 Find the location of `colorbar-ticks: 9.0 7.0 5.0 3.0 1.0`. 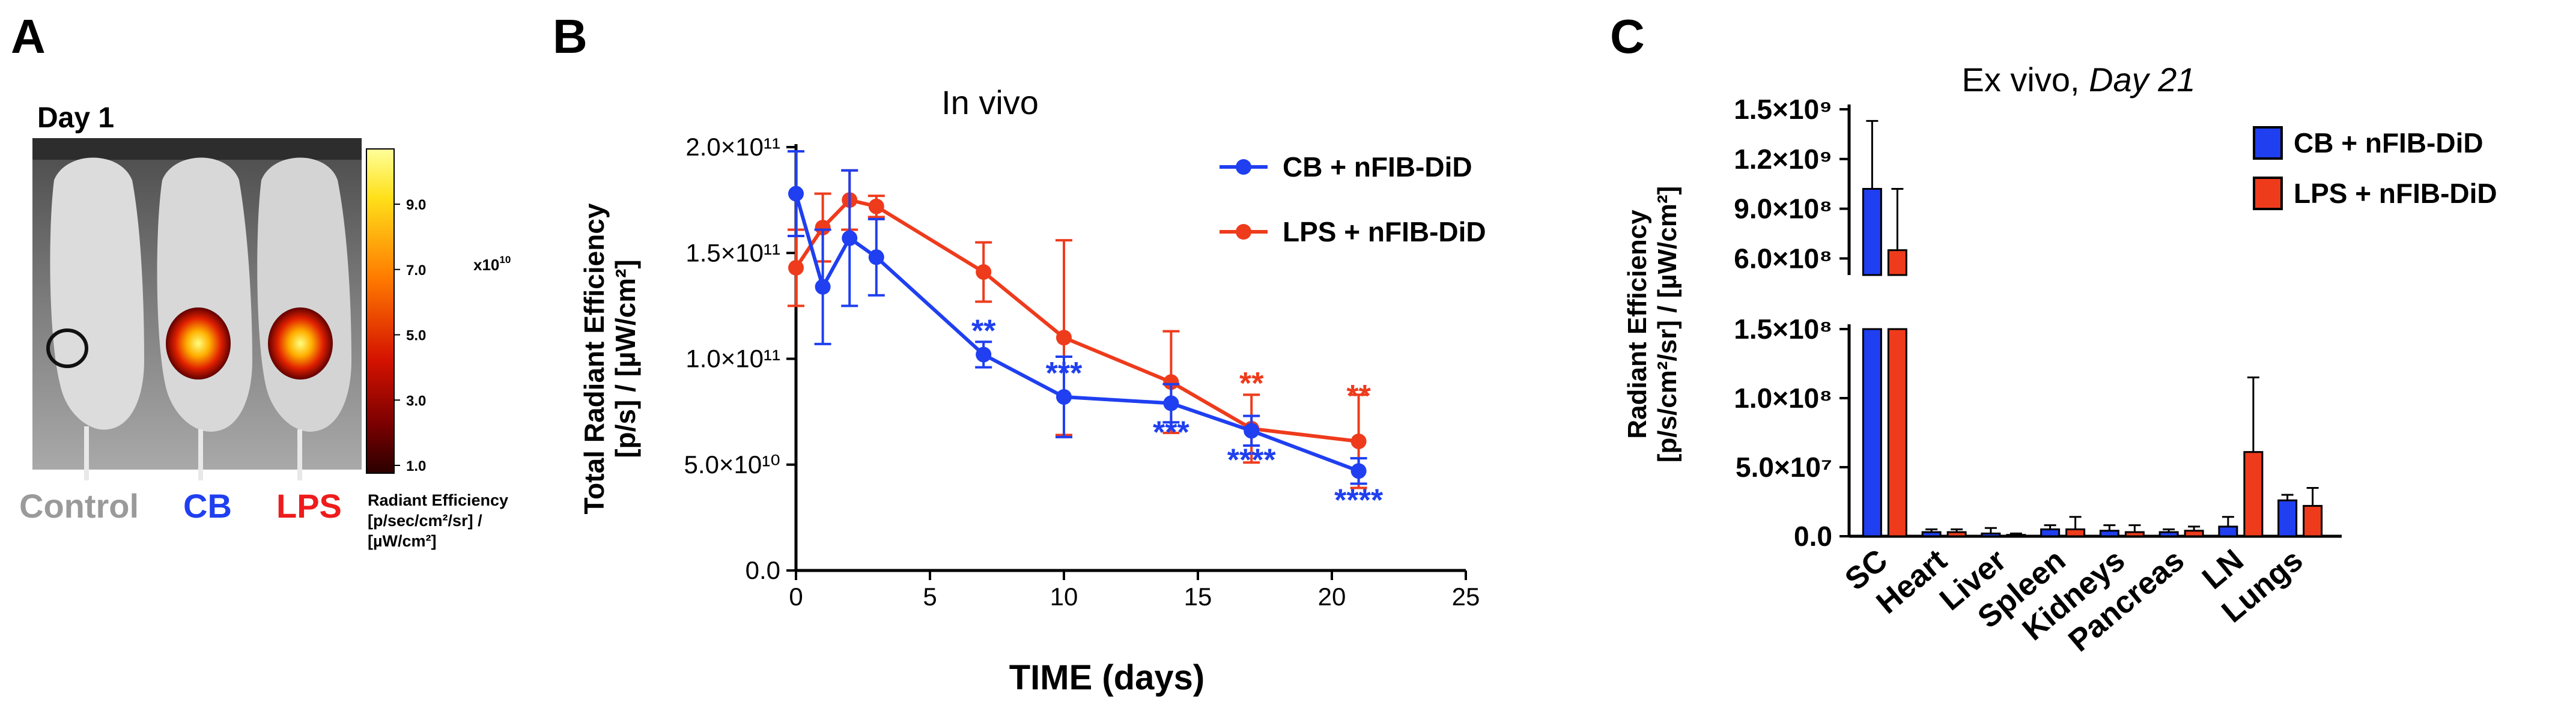

colorbar-ticks: 9.0 7.0 5.0 3.0 1.0 is located at coordinates (410, 336).